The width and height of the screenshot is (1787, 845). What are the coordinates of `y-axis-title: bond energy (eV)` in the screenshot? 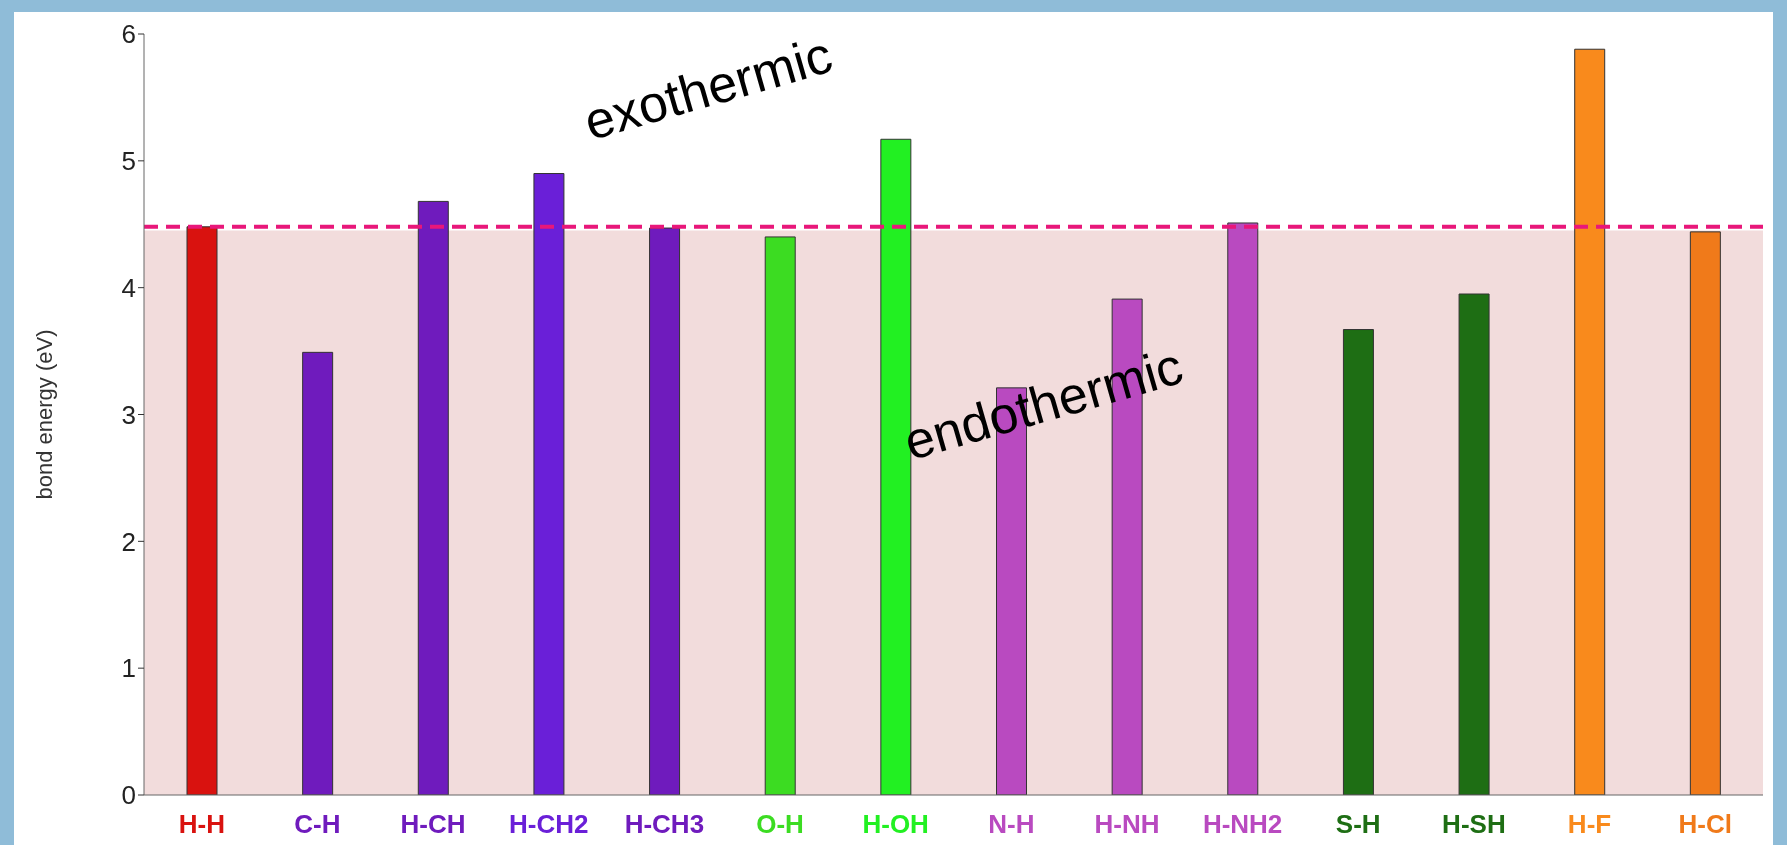 It's located at (44, 414).